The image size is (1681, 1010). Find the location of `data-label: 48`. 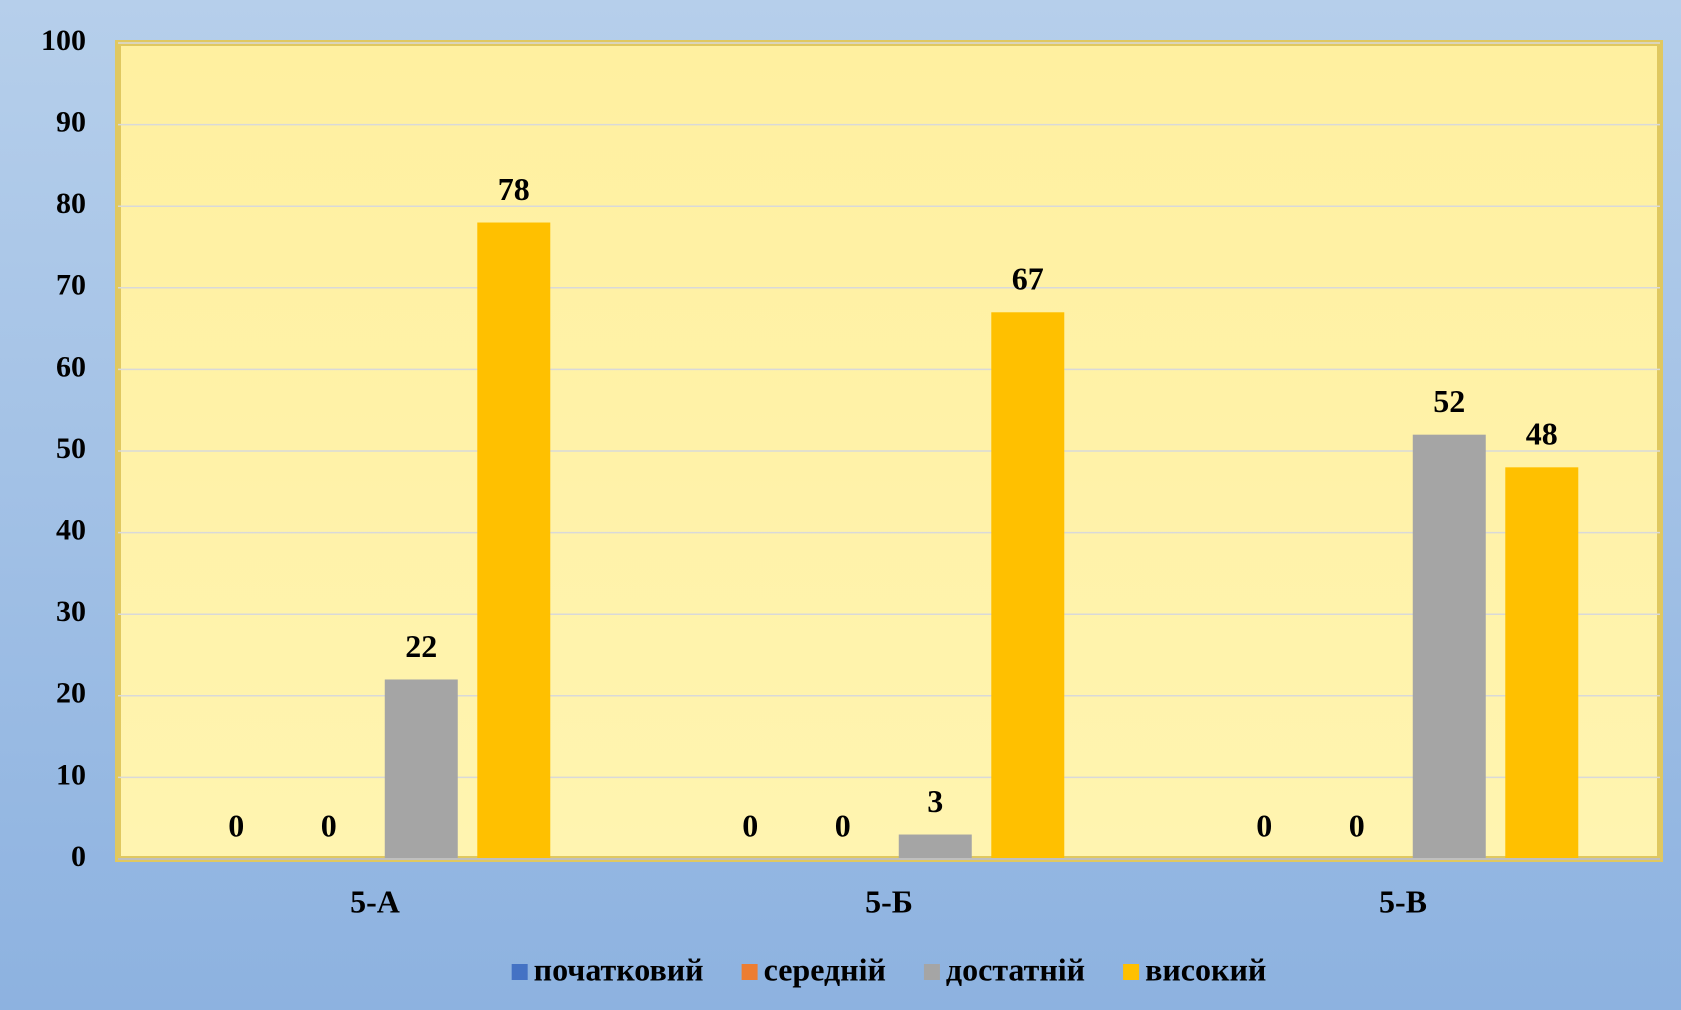

data-label: 48 is located at coordinates (1542, 434).